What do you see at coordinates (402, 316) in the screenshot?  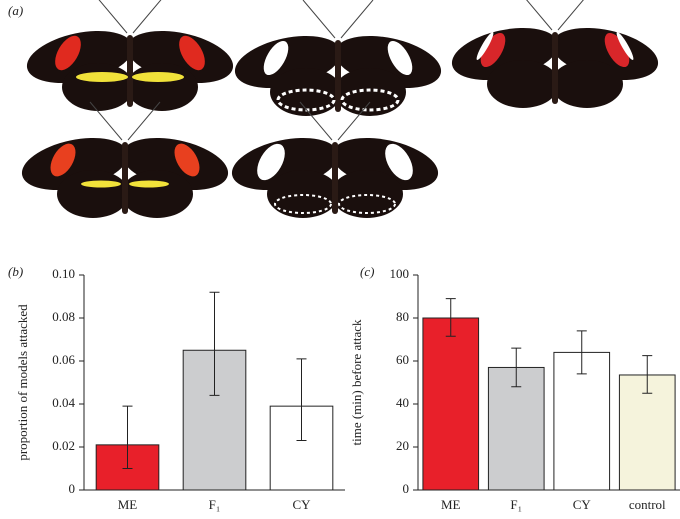 I see `y-tick-label: 80` at bounding box center [402, 316].